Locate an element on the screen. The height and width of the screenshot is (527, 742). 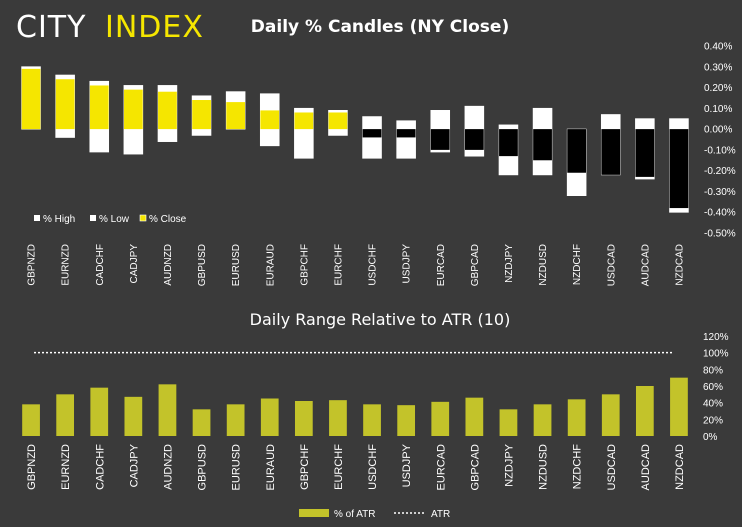
legend-low-label: % Low is located at coordinates (114, 219).